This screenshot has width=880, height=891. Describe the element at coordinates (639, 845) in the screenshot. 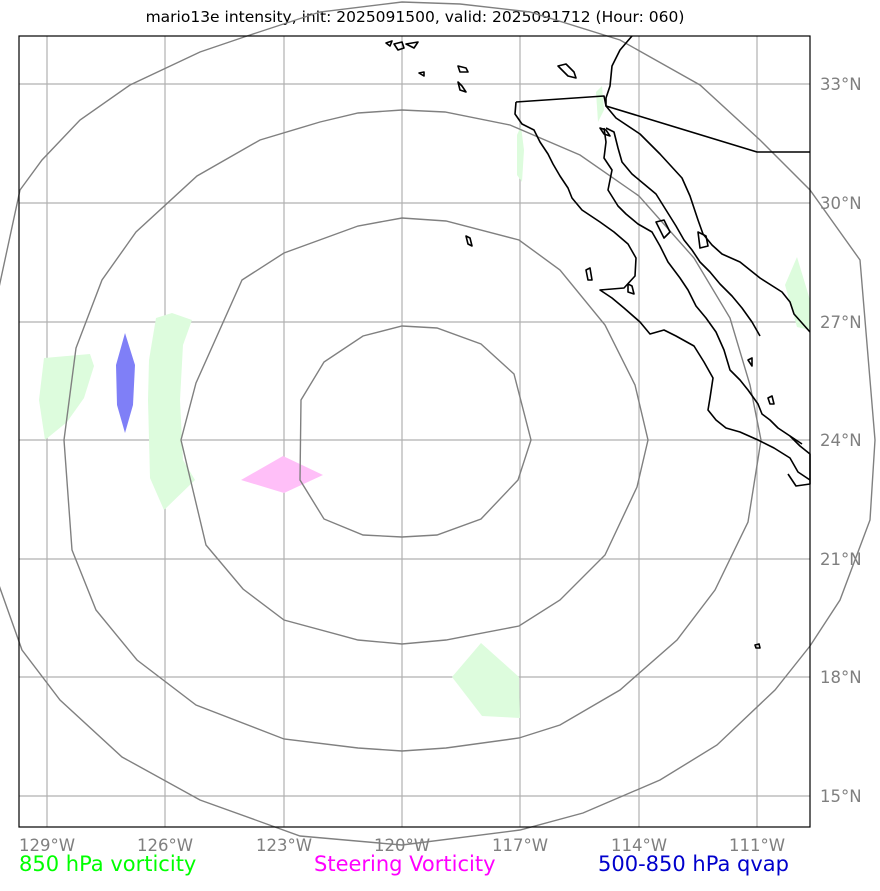

I see `lon-tick-label: 114°W` at that location.